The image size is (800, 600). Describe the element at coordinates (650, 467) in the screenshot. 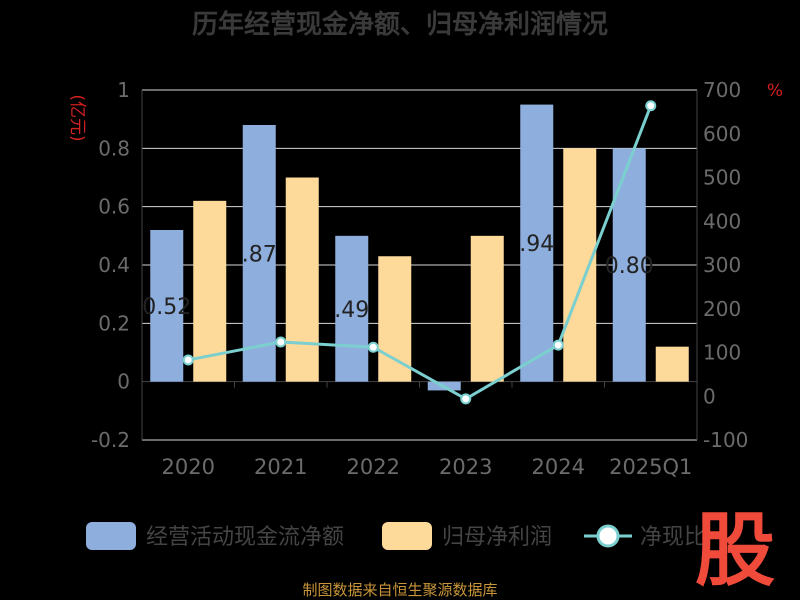

I see `category-label: 2025Q1` at that location.